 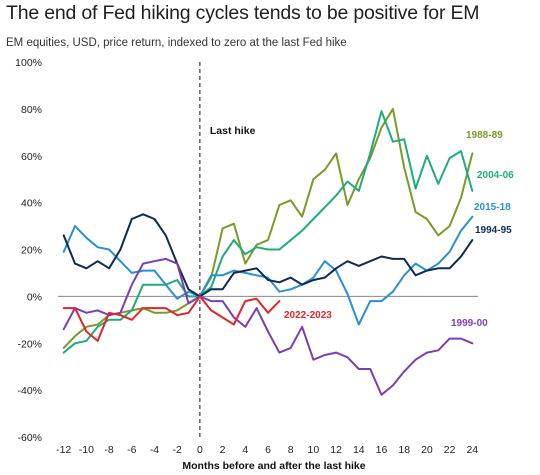 I want to click on series-label-1999-00: 1999-00, so click(x=469, y=323).